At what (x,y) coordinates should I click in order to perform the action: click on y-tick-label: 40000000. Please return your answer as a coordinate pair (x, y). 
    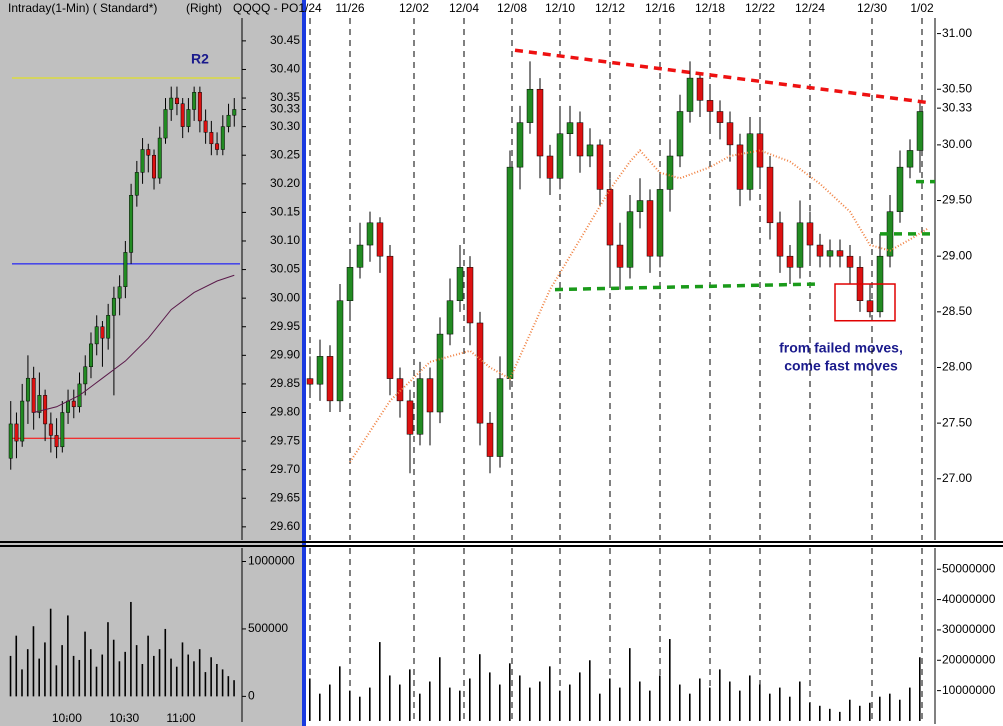
    Looking at the image, I should click on (969, 599).